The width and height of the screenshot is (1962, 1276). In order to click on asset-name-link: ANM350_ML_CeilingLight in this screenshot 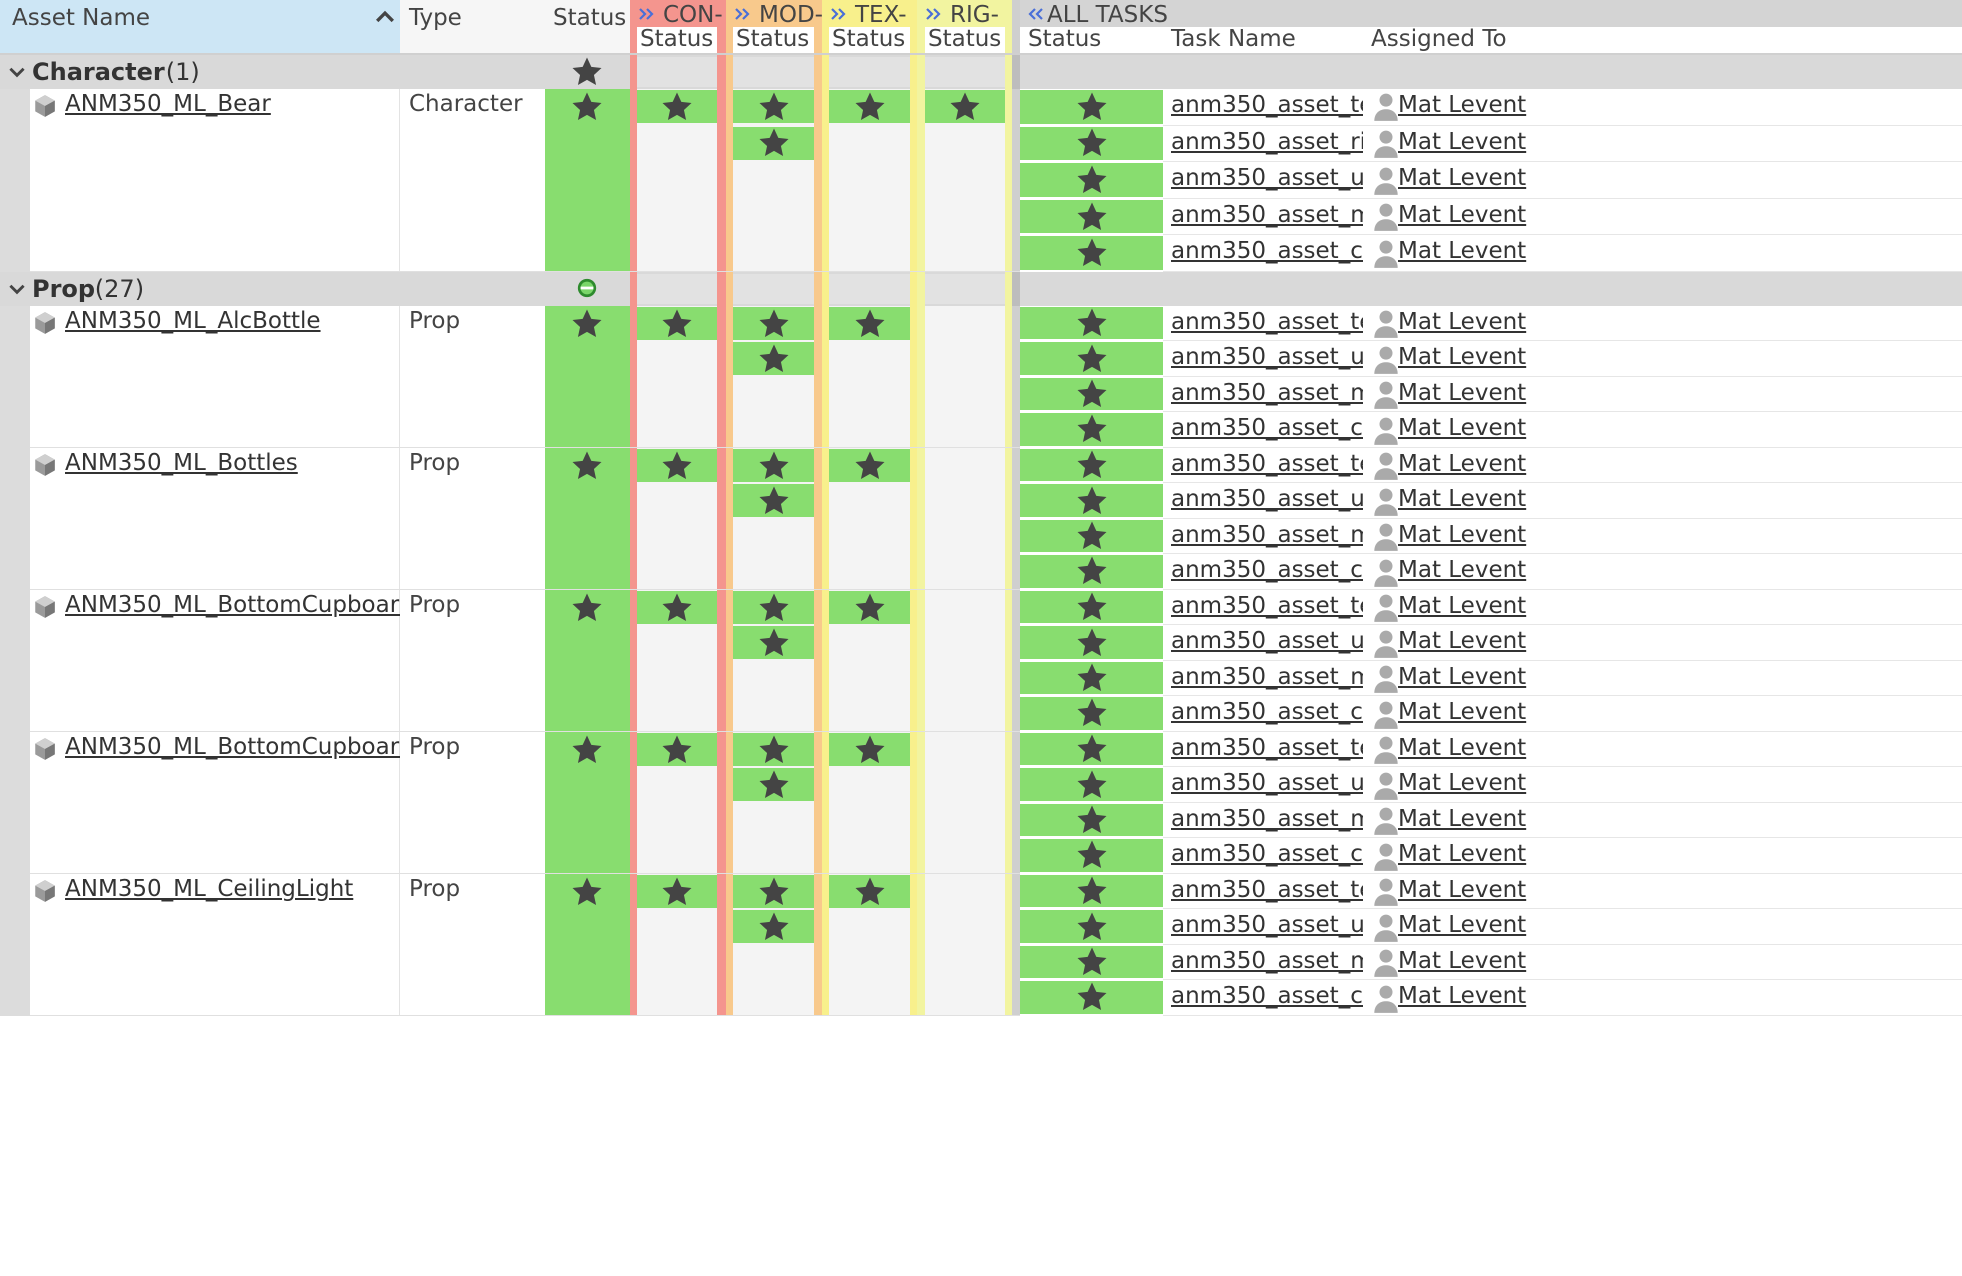, I will do `click(209, 889)`.